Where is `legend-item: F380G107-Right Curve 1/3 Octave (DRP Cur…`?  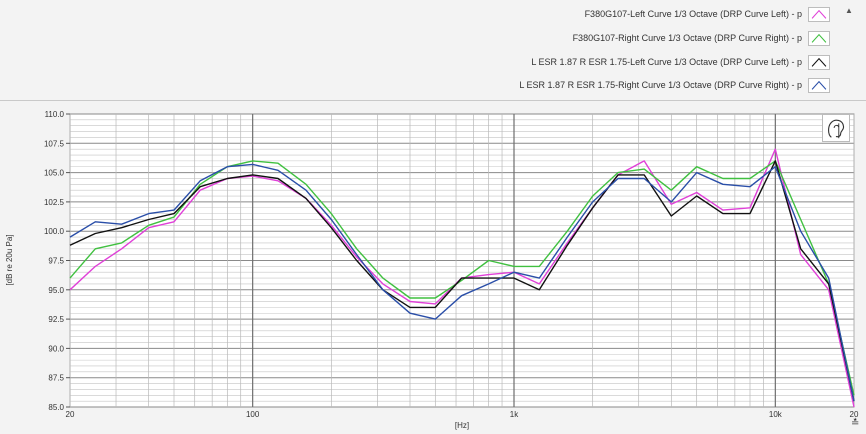
legend-item: F380G107-Right Curve 1/3 Octave (DRP Cur… is located at coordinates (701, 38).